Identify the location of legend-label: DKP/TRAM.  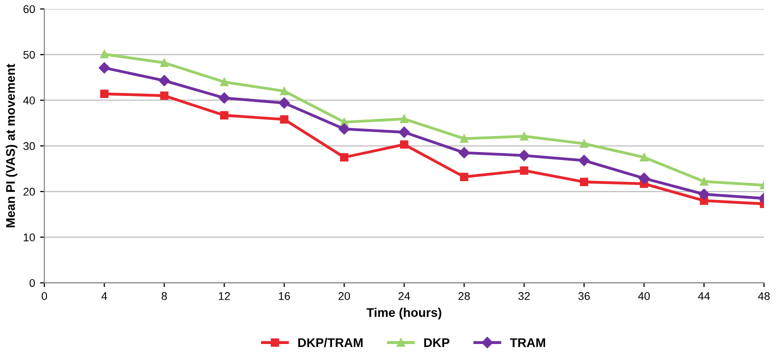
(330, 343).